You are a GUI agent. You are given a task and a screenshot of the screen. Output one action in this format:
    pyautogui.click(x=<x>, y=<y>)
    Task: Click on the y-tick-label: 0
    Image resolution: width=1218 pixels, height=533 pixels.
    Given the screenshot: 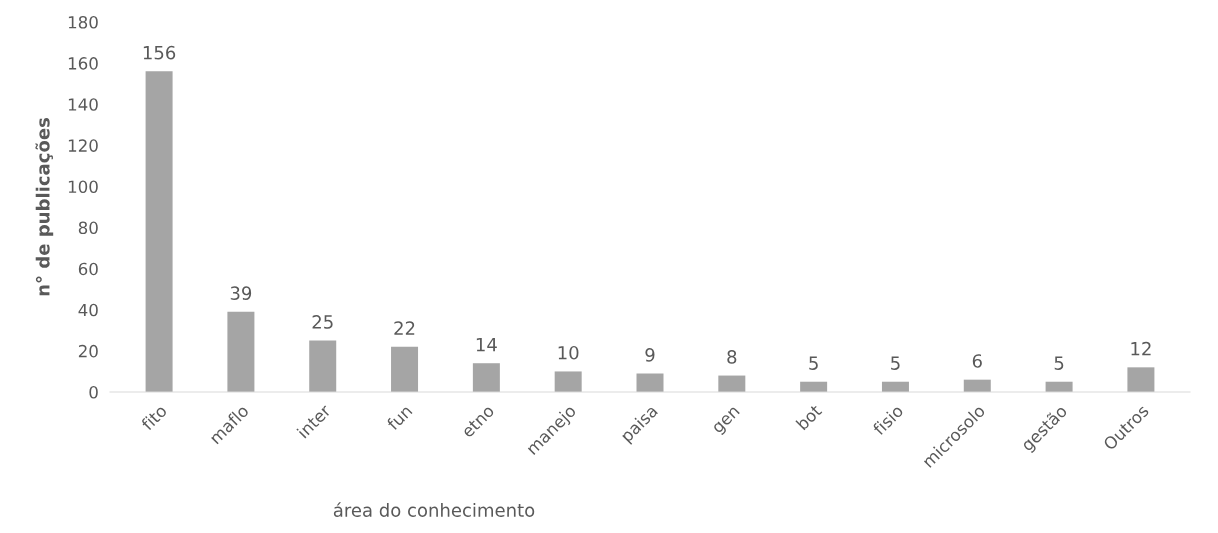 What is the action you would take?
    pyautogui.click(x=93, y=392)
    